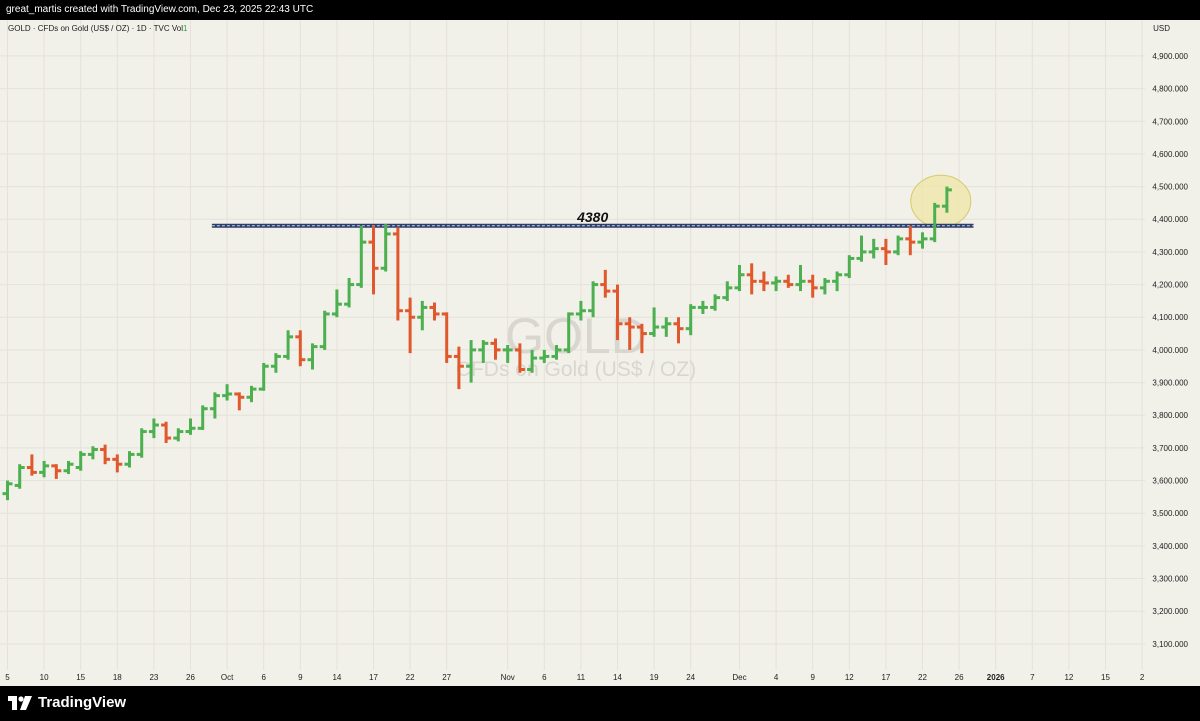 The image size is (1200, 721). Describe the element at coordinates (996, 677) in the screenshot. I see `x-tick-label: 2026` at that location.